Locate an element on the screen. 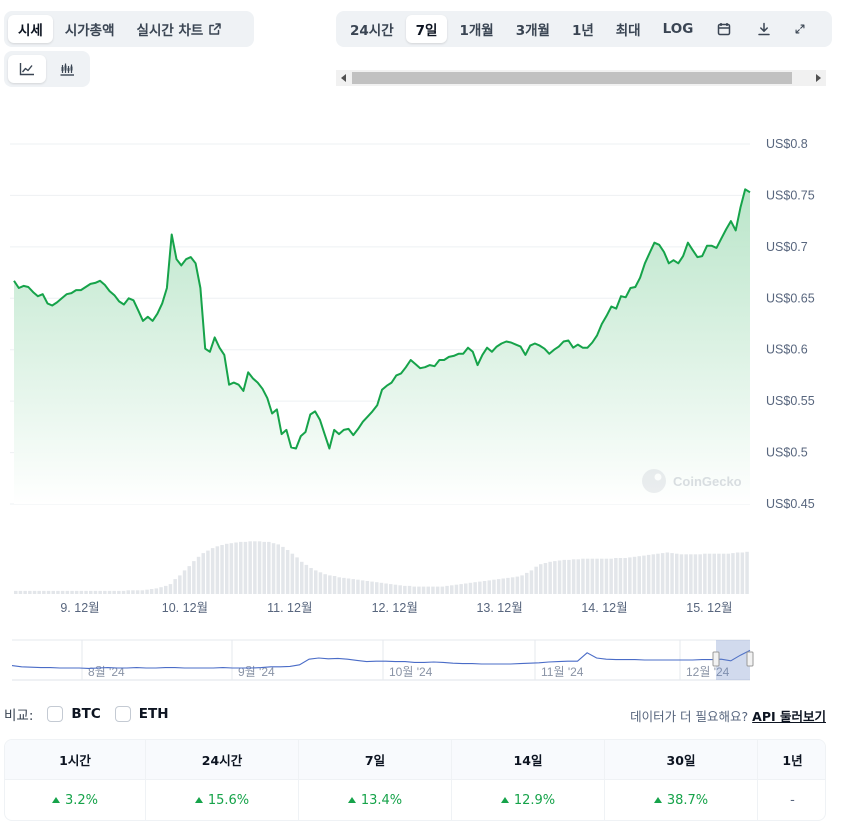 The height and width of the screenshot is (825, 842). calendar-icon is located at coordinates (724, 29).